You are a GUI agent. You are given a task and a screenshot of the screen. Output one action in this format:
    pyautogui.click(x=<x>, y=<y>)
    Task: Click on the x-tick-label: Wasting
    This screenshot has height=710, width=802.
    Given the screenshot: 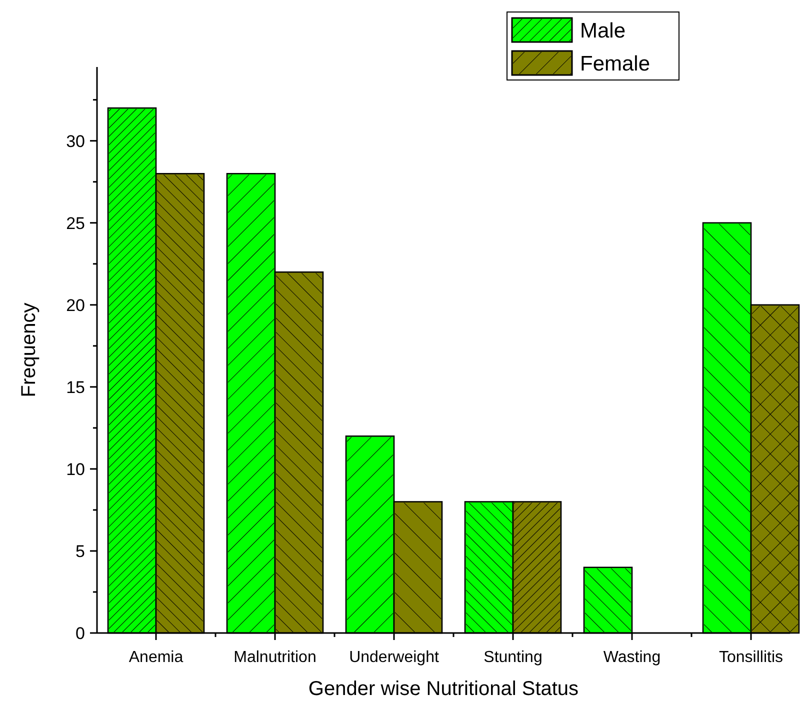 What is the action you would take?
    pyautogui.click(x=632, y=657)
    